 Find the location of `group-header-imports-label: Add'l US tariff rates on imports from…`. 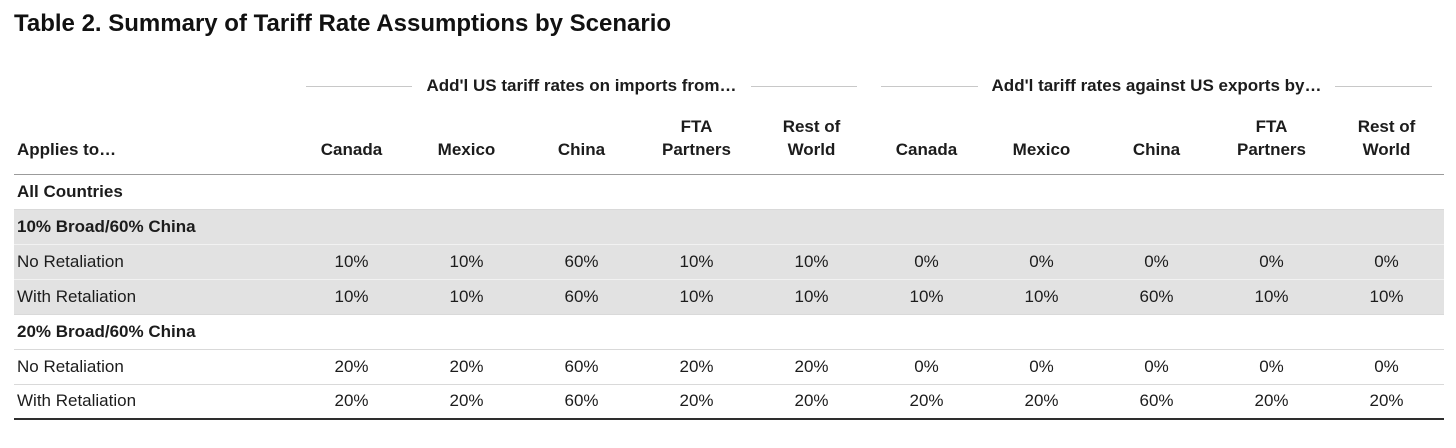

group-header-imports-label: Add'l US tariff rates on imports from… is located at coordinates (581, 85).